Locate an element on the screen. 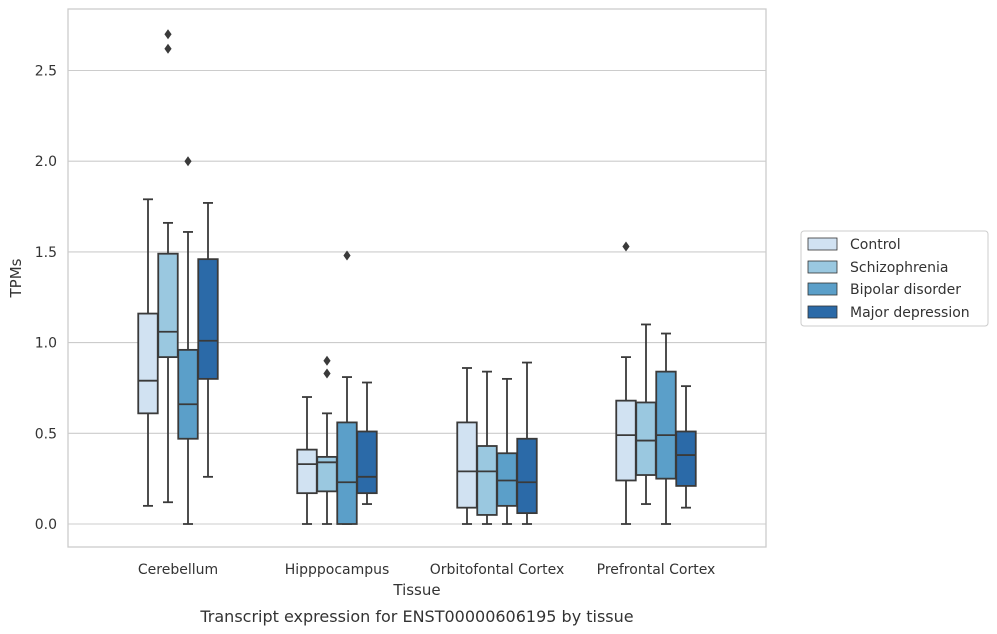  legend-label-control: Control is located at coordinates (875, 245).